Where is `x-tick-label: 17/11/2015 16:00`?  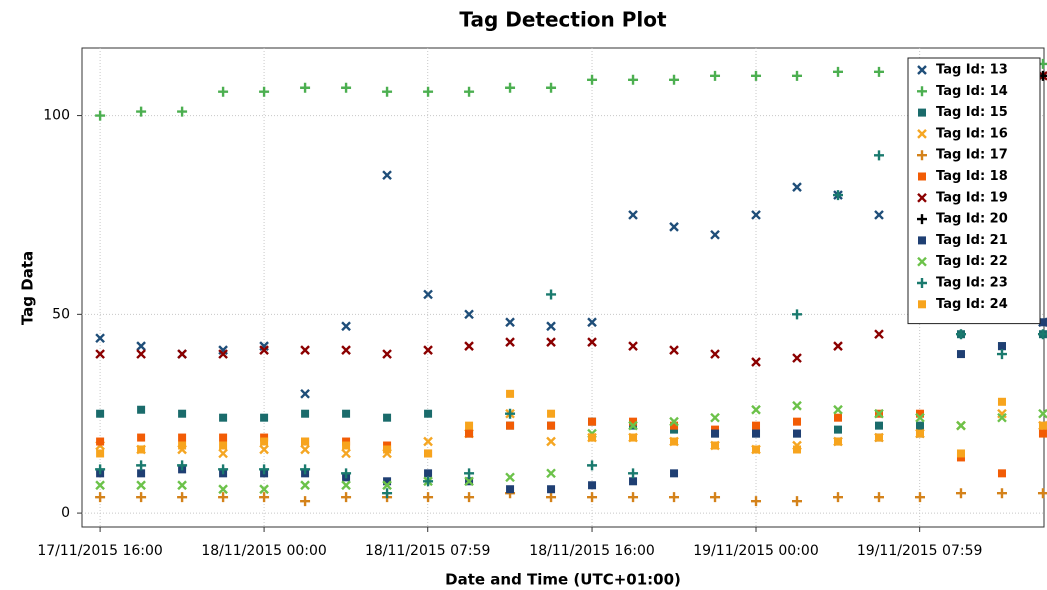 x-tick-label: 17/11/2015 16:00 is located at coordinates (100, 551).